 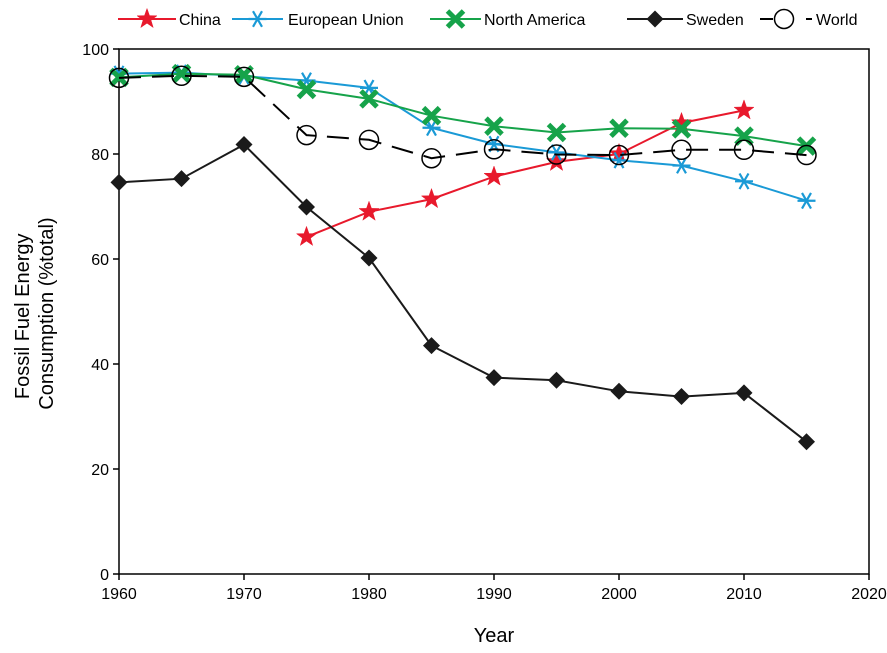 I want to click on x-tick-label: 1980, so click(x=369, y=594).